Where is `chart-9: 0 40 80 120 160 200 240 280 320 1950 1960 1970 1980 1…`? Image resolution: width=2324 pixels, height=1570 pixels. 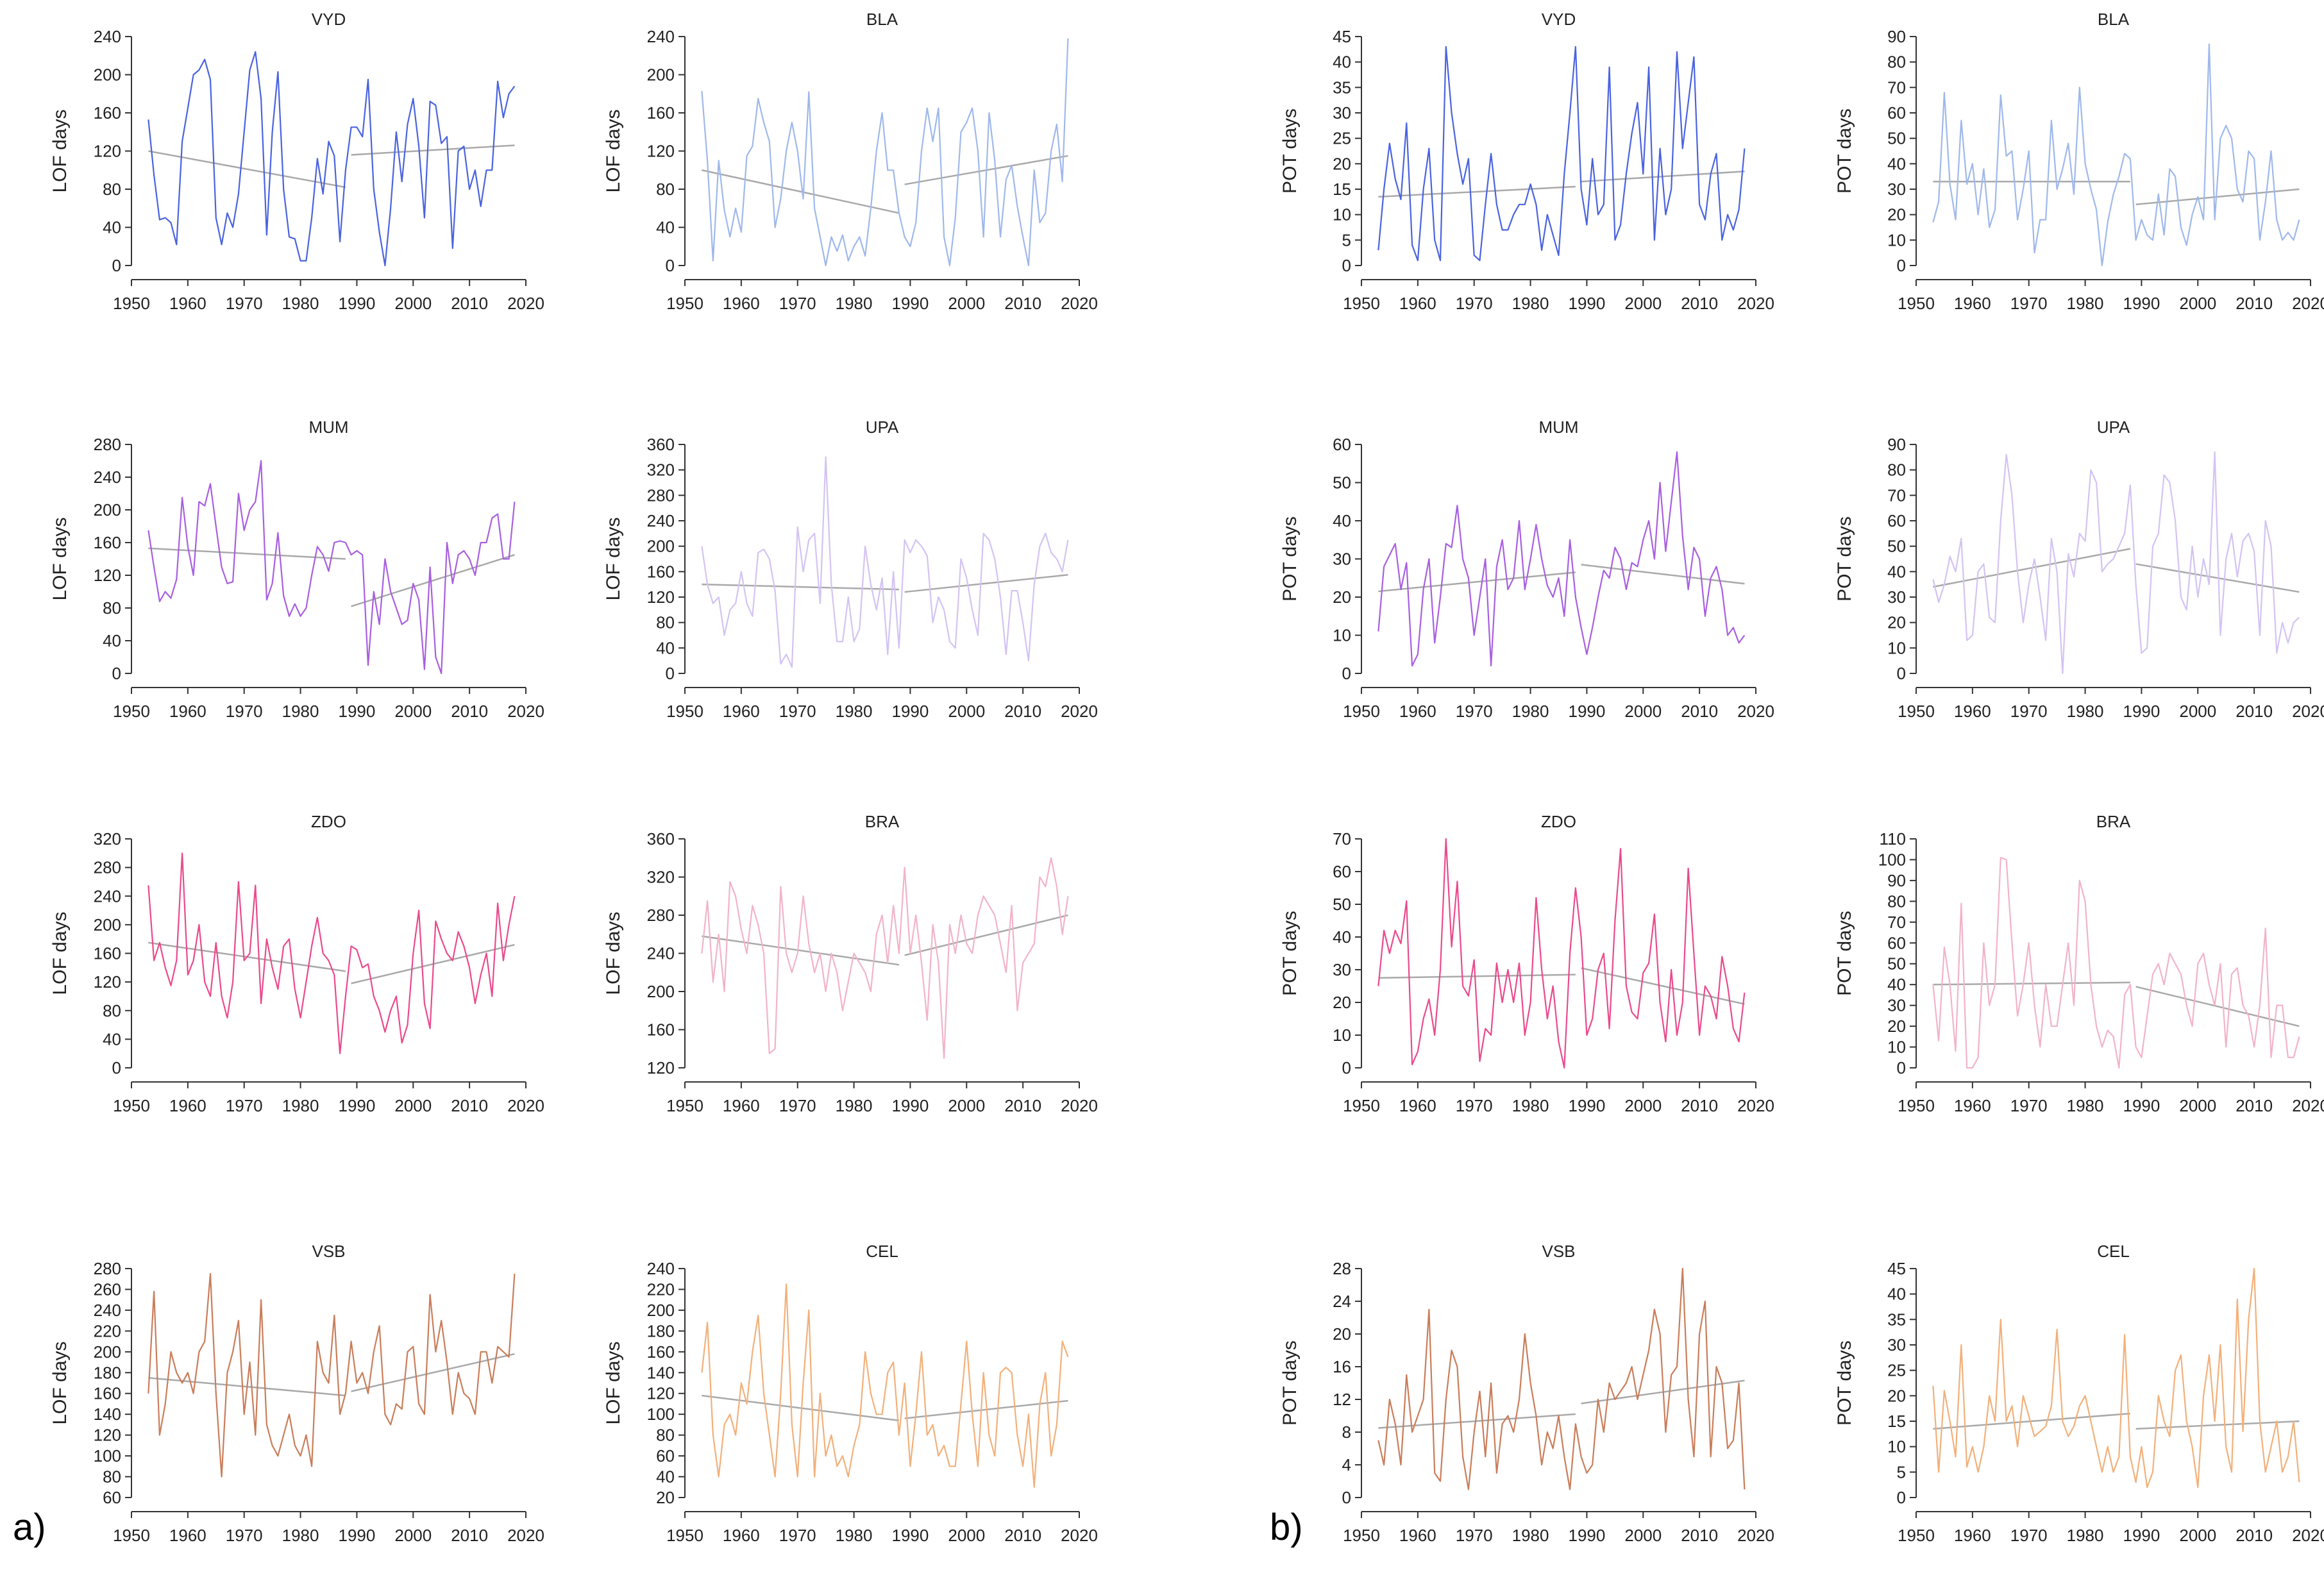 chart-9: 0 40 80 120 160 200 240 280 320 1950 1960 1970 1980 1… is located at coordinates (297, 964).